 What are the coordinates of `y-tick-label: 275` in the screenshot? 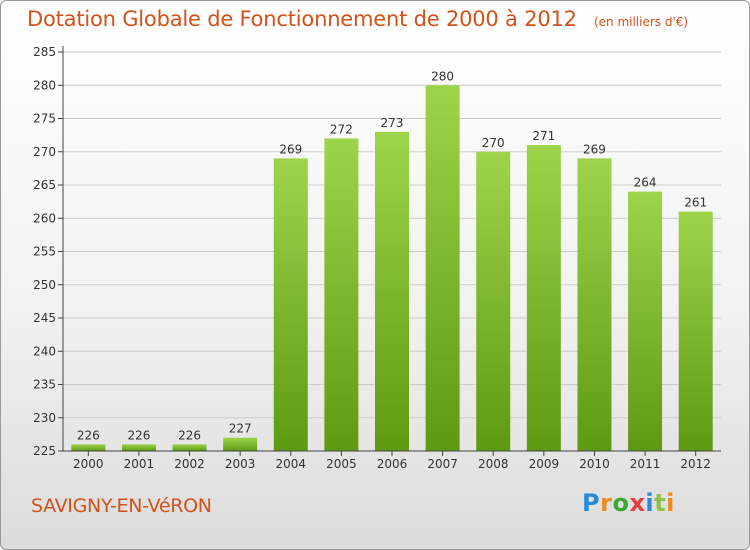 It's located at (44, 119).